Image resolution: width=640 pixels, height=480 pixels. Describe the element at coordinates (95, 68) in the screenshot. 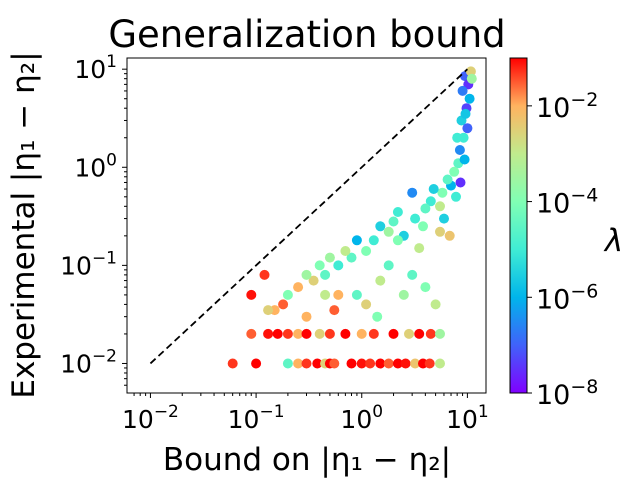

I see `y-tick-label: 10¹` at that location.